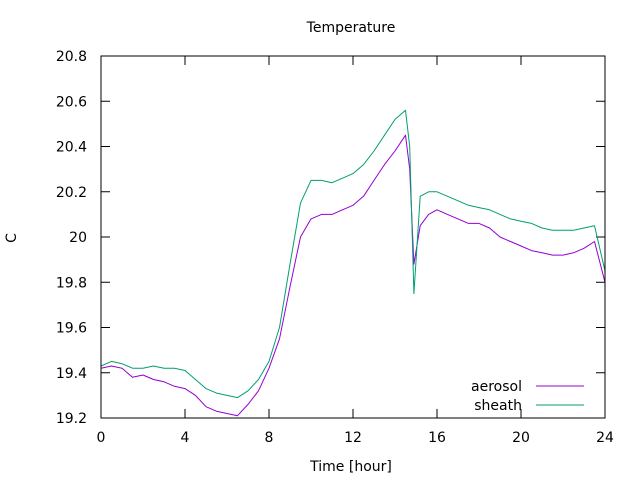 The image size is (640, 480). I want to click on y-axis-label: C, so click(12, 238).